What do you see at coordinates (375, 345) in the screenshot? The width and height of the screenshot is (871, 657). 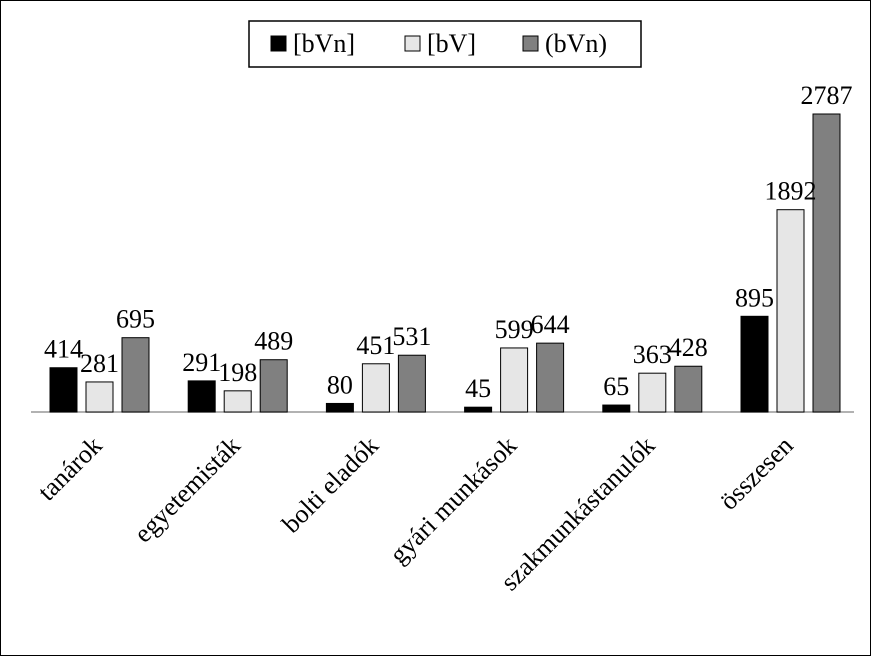 I see `data-label-bolti-eladok-bv: 451` at bounding box center [375, 345].